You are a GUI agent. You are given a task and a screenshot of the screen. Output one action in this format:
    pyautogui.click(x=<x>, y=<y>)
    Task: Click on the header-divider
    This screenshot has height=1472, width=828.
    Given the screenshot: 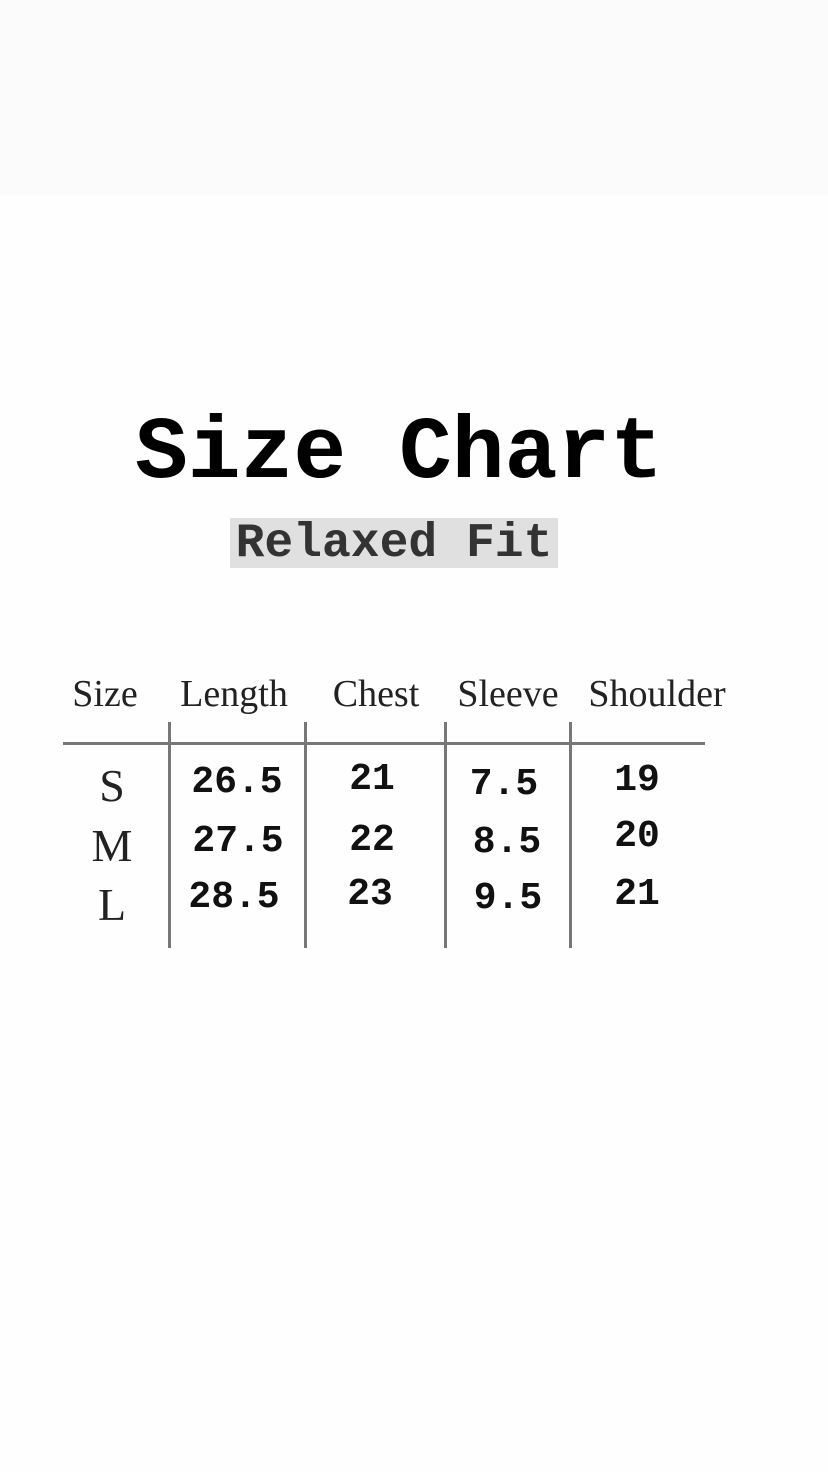 What is the action you would take?
    pyautogui.click(x=384, y=743)
    